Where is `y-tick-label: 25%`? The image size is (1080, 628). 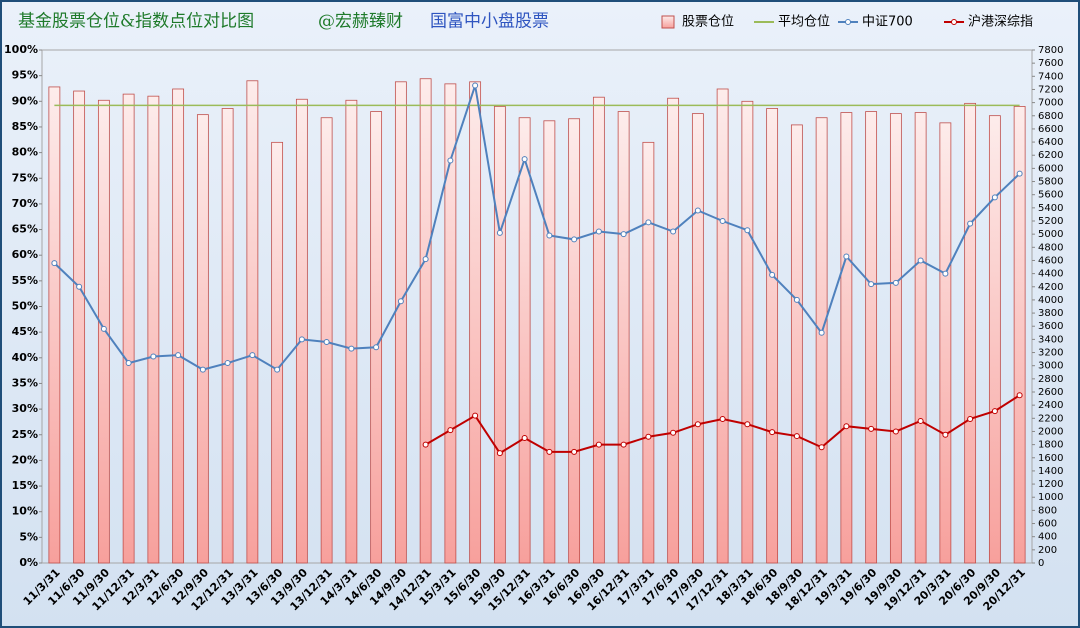 y-tick-label: 25% is located at coordinates (25, 434).